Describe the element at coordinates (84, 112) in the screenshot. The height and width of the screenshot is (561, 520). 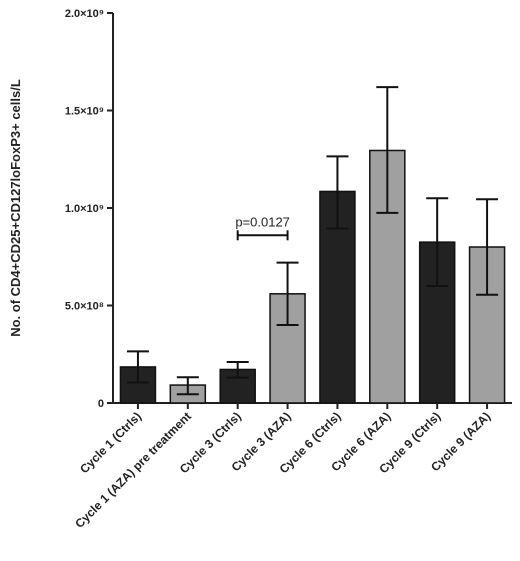
I see `y-tick-label: 1.5×10⁹` at that location.